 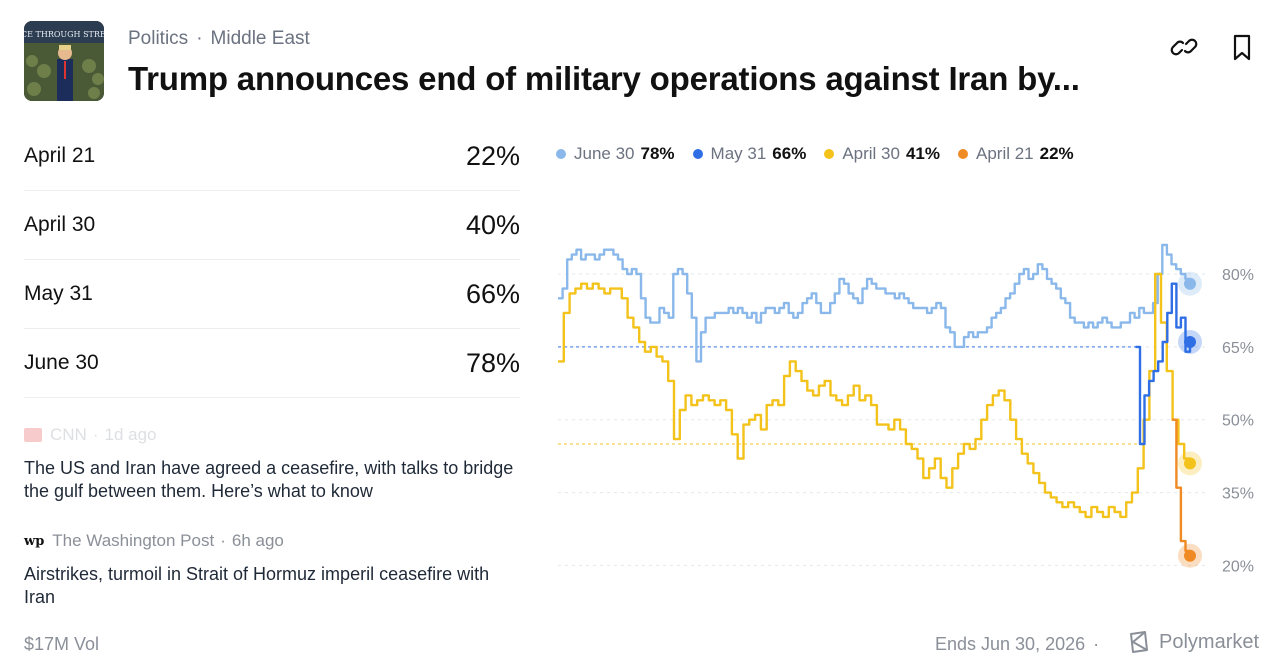 I want to click on bookmark-icon, so click(x=1242, y=47).